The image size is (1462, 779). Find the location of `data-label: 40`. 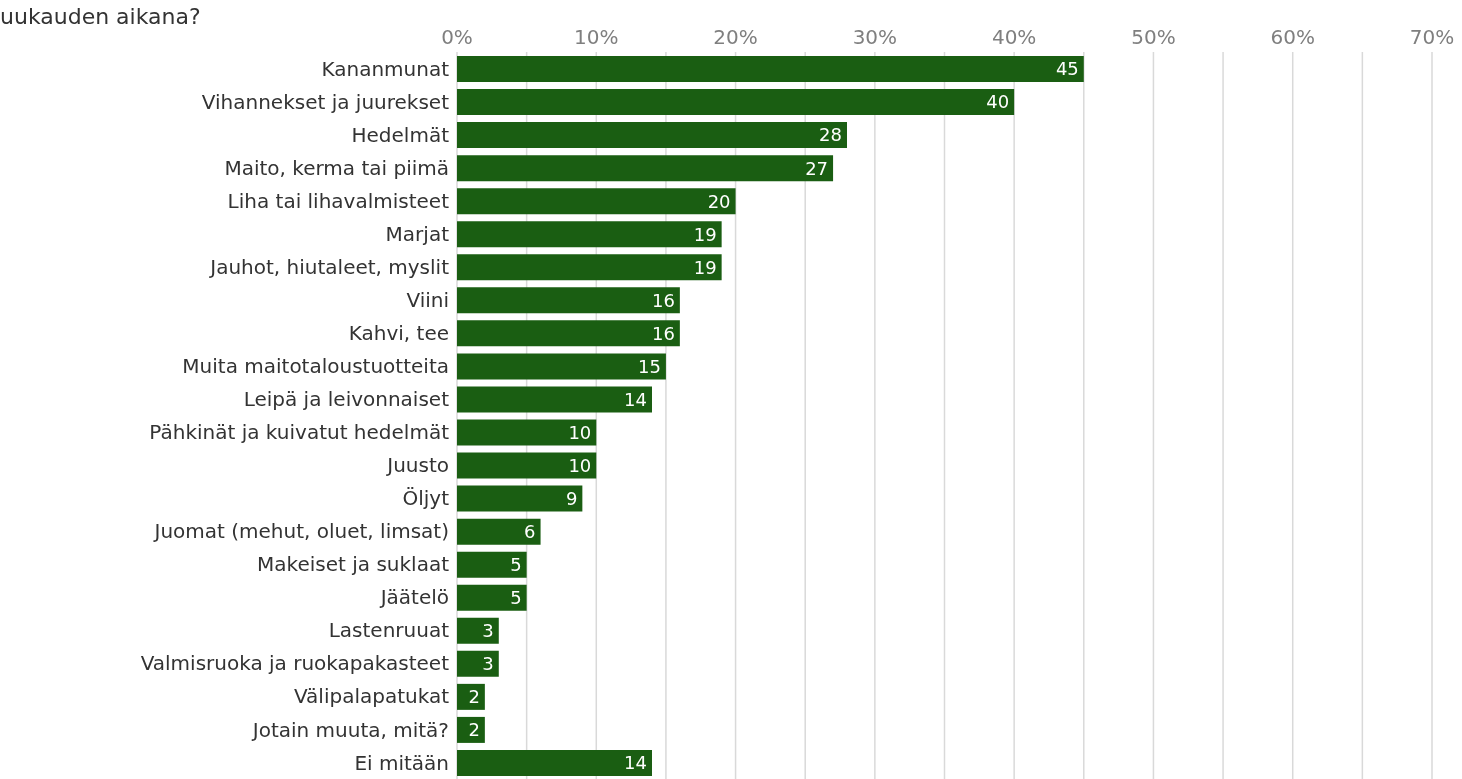

data-label: 40 is located at coordinates (998, 102).